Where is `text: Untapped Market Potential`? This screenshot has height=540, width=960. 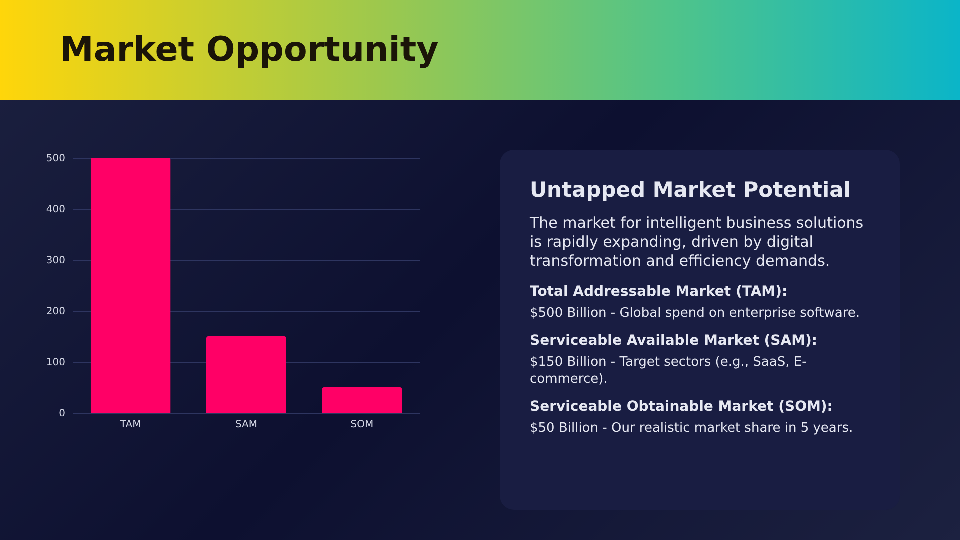 text: Untapped Market Potential is located at coordinates (691, 190).